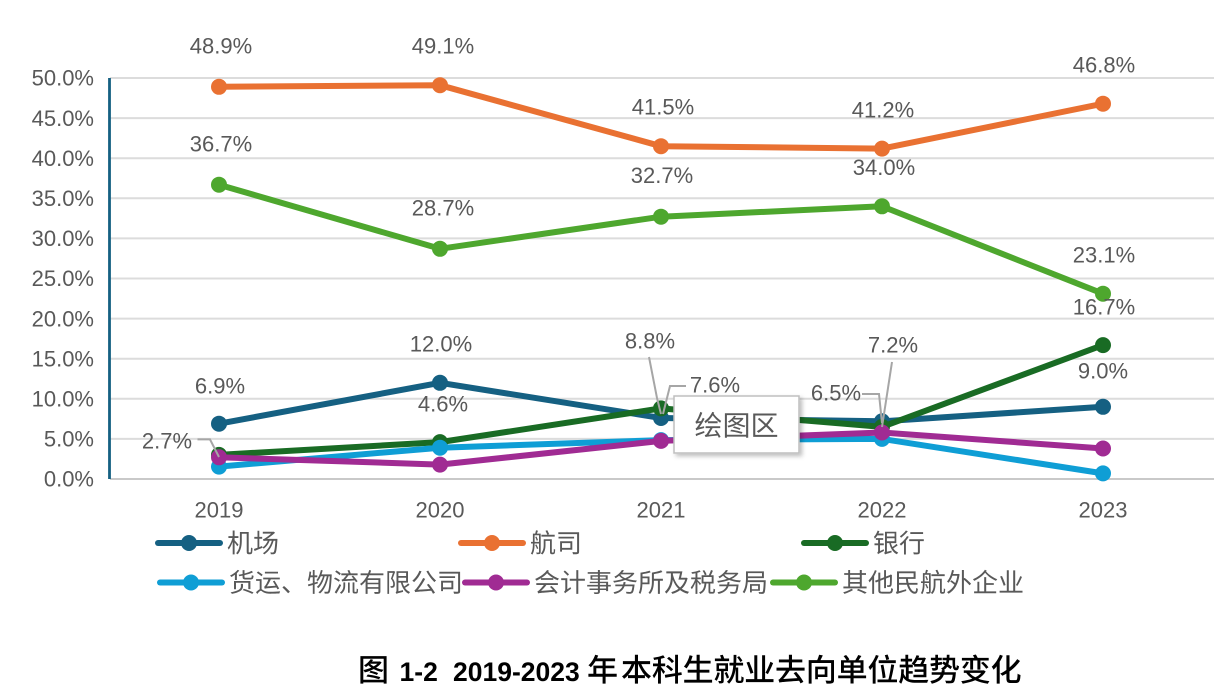  What do you see at coordinates (883, 110) in the screenshot?
I see `svg-text: 41.2%` at bounding box center [883, 110].